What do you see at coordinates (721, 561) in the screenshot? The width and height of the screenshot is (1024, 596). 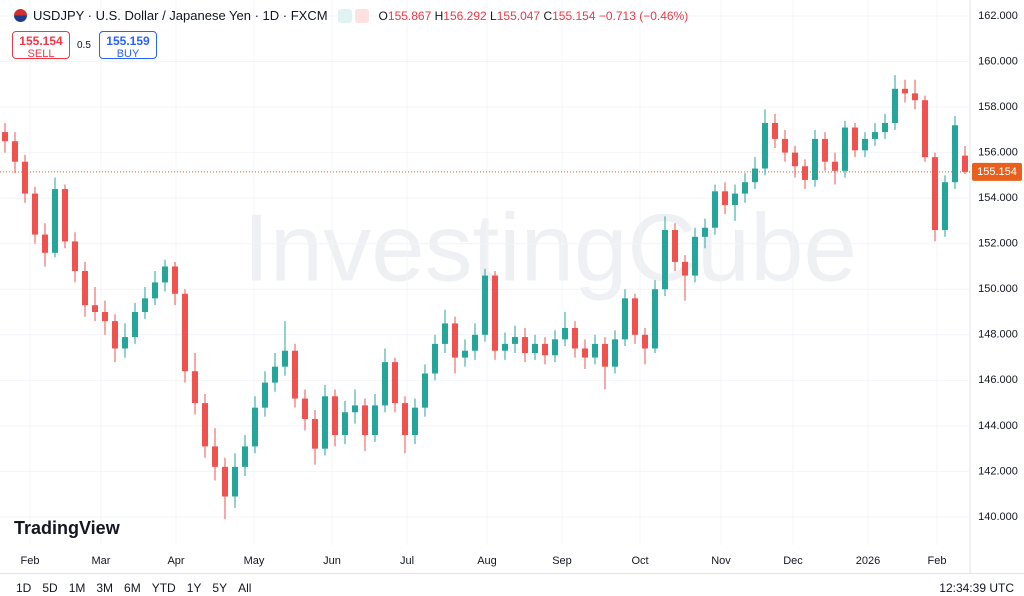 I see `x-tick-label: Nov` at bounding box center [721, 561].